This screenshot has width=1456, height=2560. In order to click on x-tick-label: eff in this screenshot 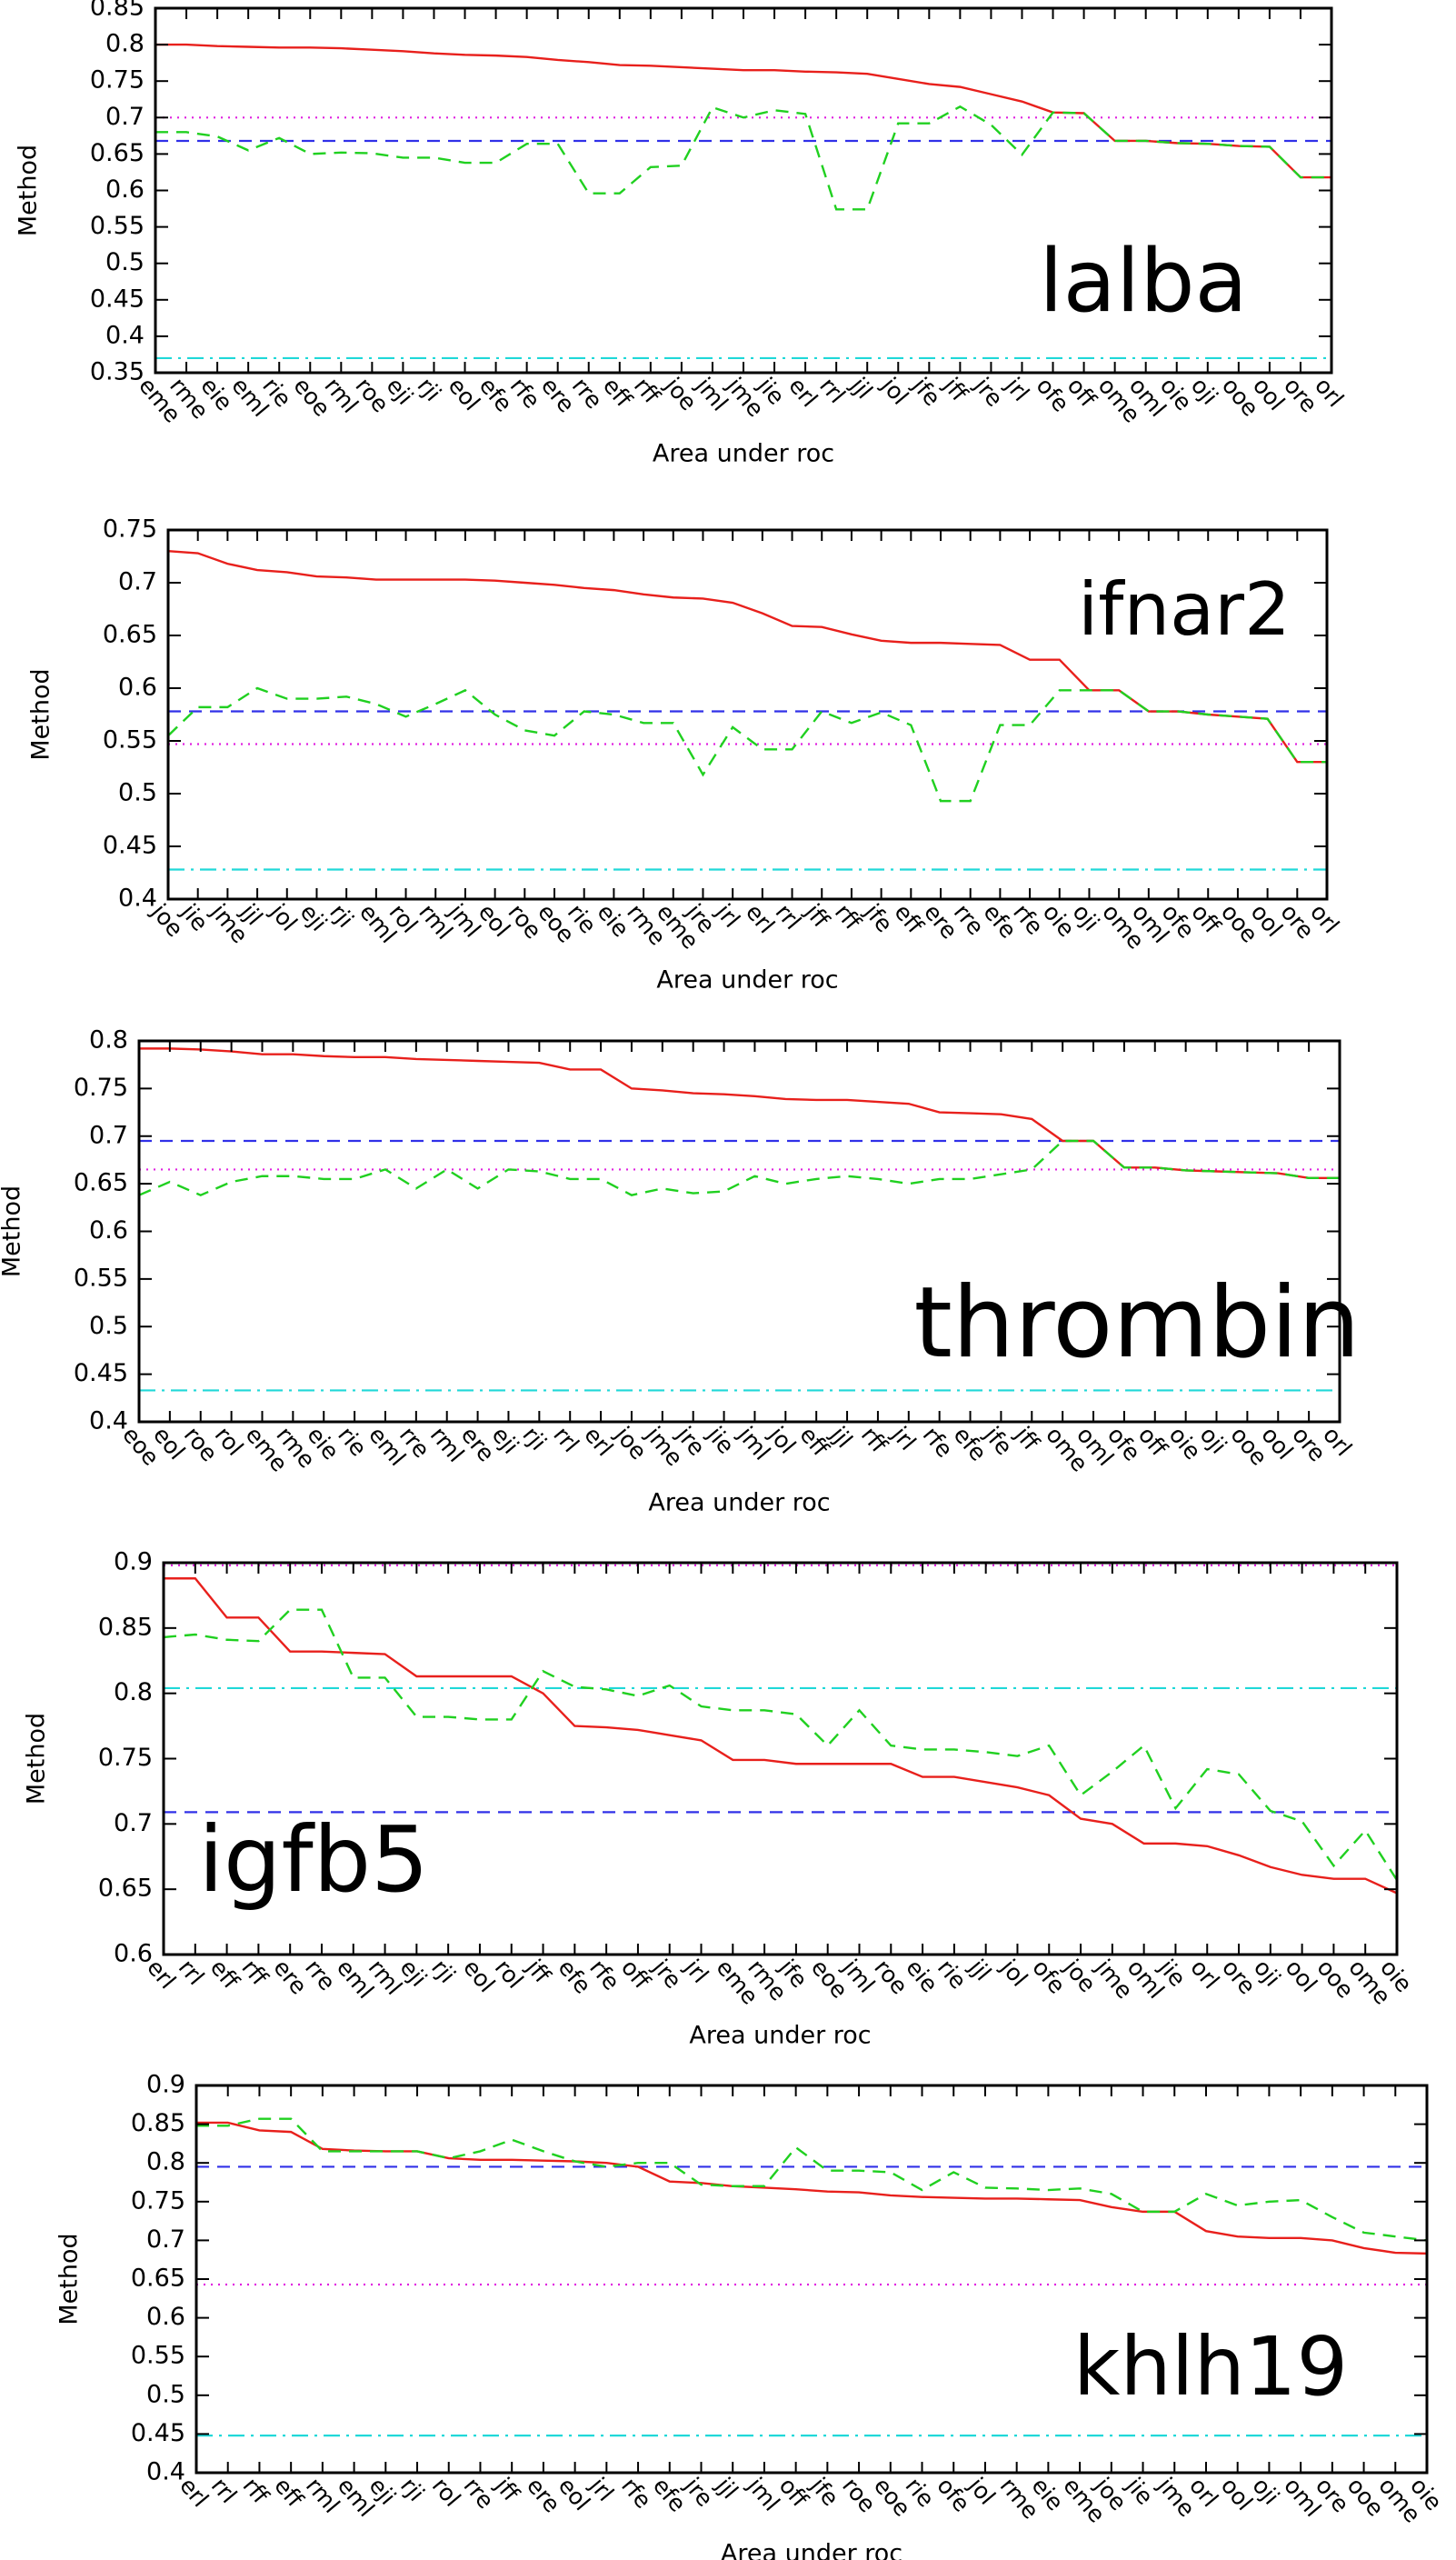, I will do `click(289, 2493)`.